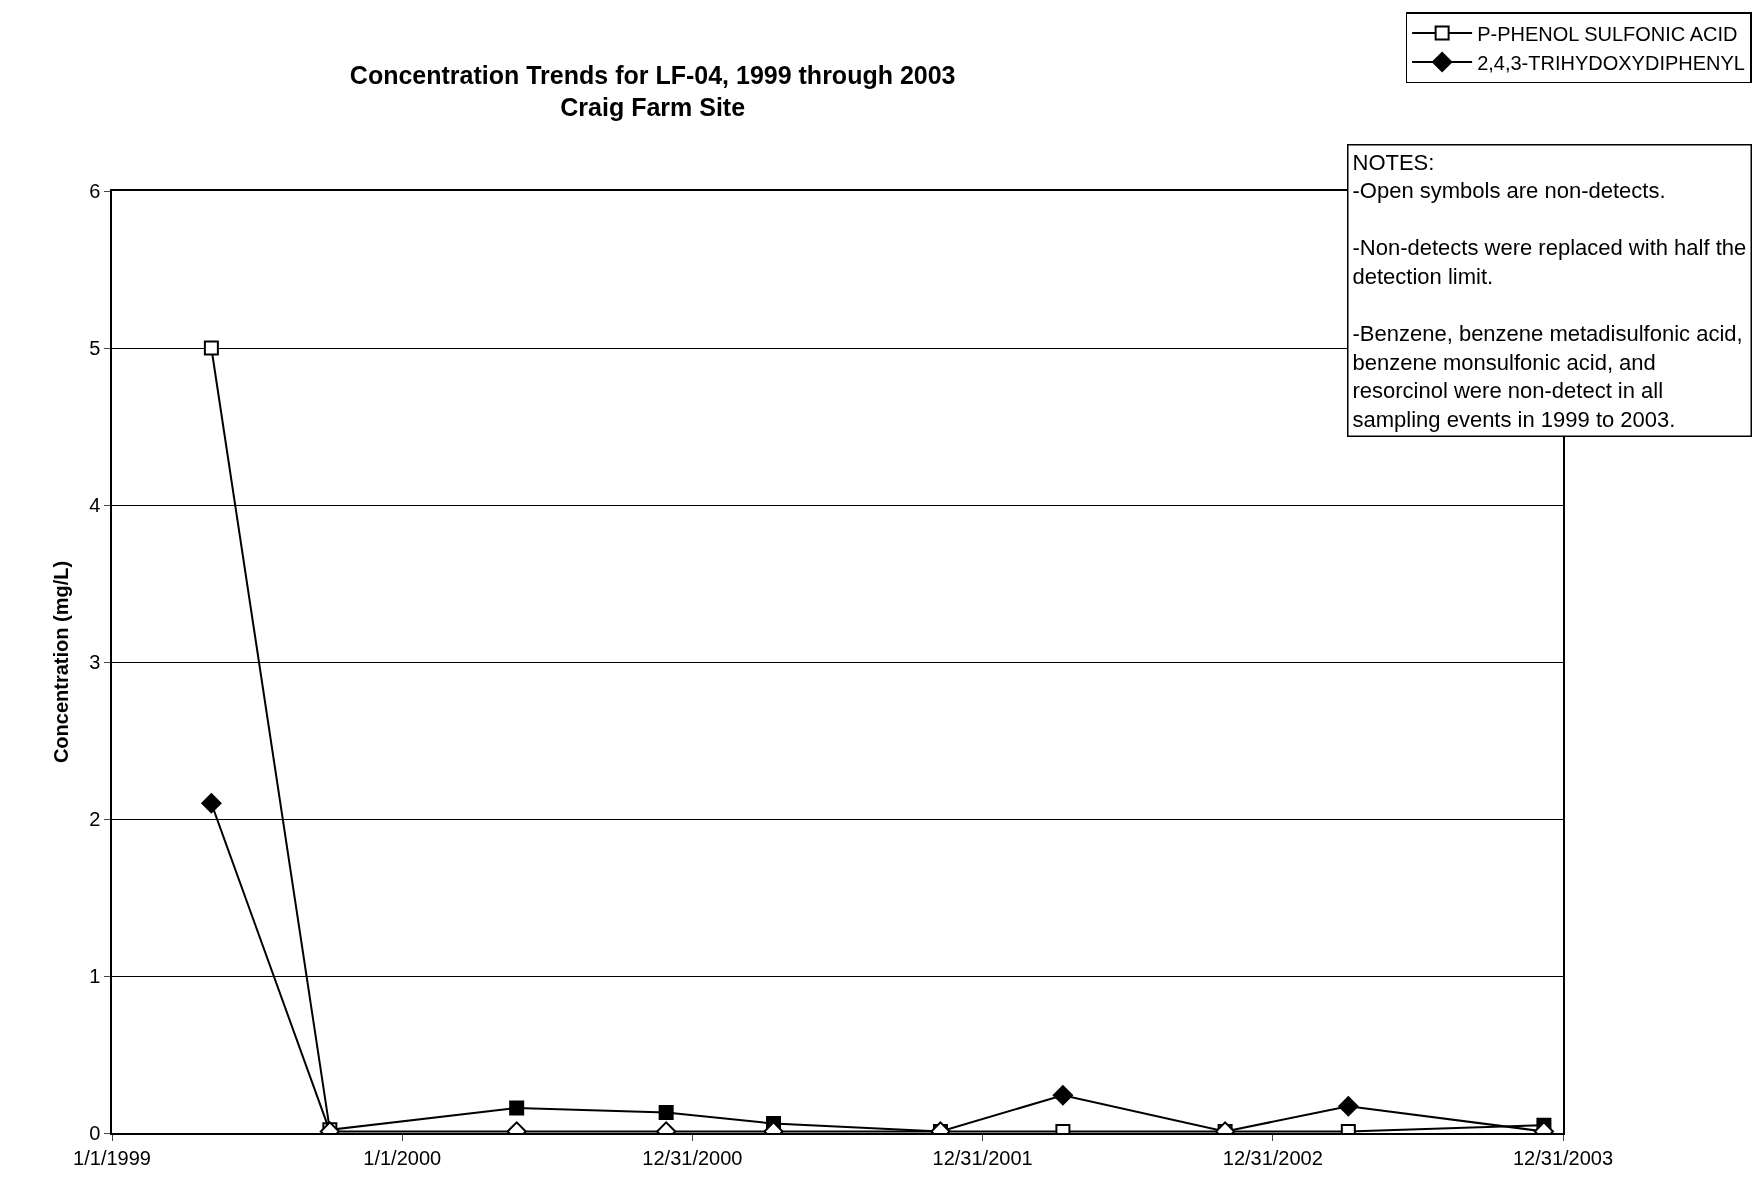 The width and height of the screenshot is (1764, 1193). Describe the element at coordinates (1607, 33) in the screenshot. I see `legend-label: P-PHENOL SULFONIC ACID` at that location.